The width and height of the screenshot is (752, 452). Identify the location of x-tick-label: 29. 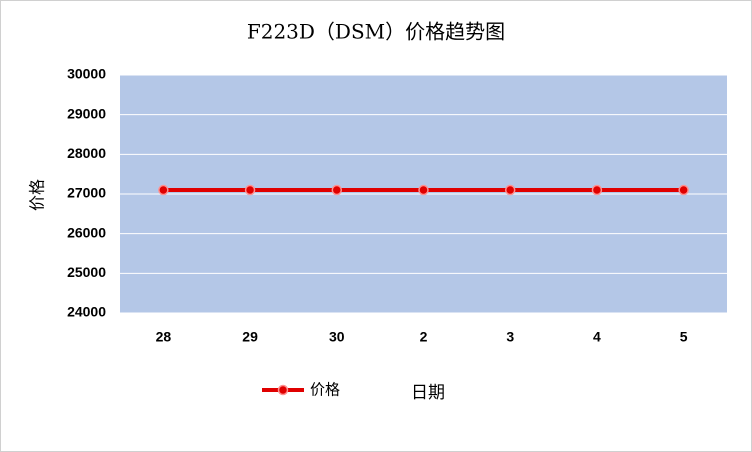
(250, 337).